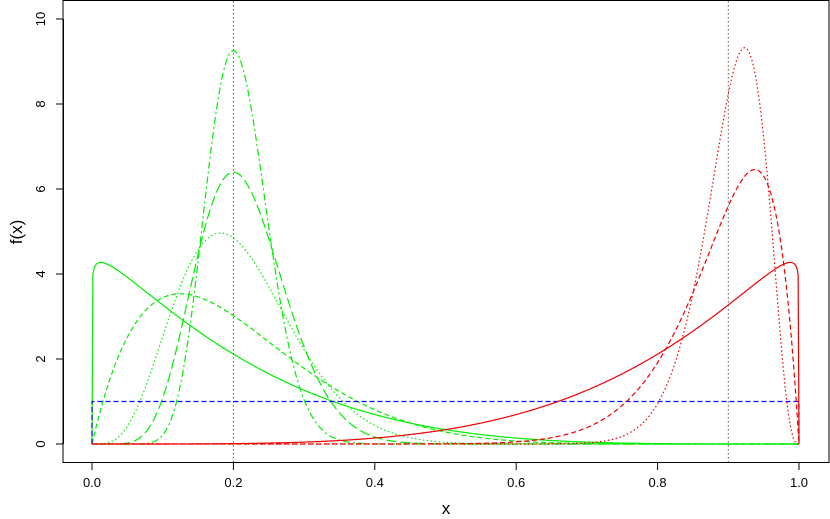 The height and width of the screenshot is (519, 830). I want to click on y-axis: 0 2 4 6 8 10, so click(48, 230).